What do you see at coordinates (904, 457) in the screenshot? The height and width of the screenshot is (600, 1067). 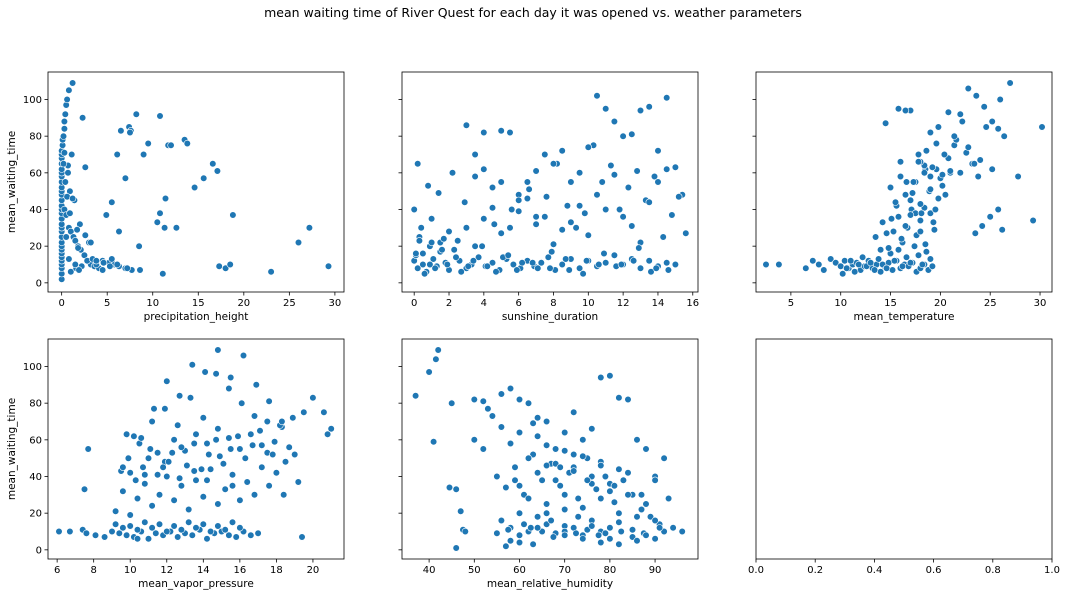 I see `subplot-6: 0.0 0.2 0.4 0.6 0.8 1.0` at bounding box center [904, 457].